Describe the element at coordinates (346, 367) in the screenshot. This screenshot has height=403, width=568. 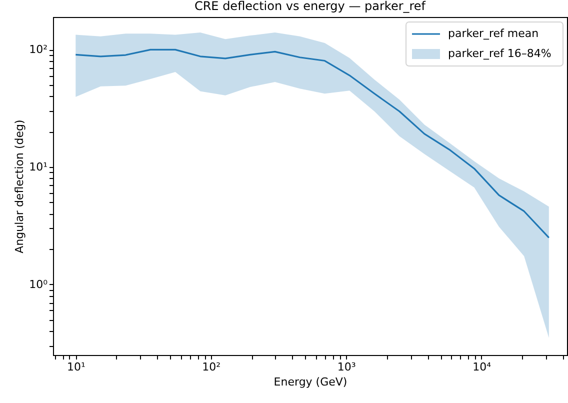
I see `x-tick-label: 10³` at that location.